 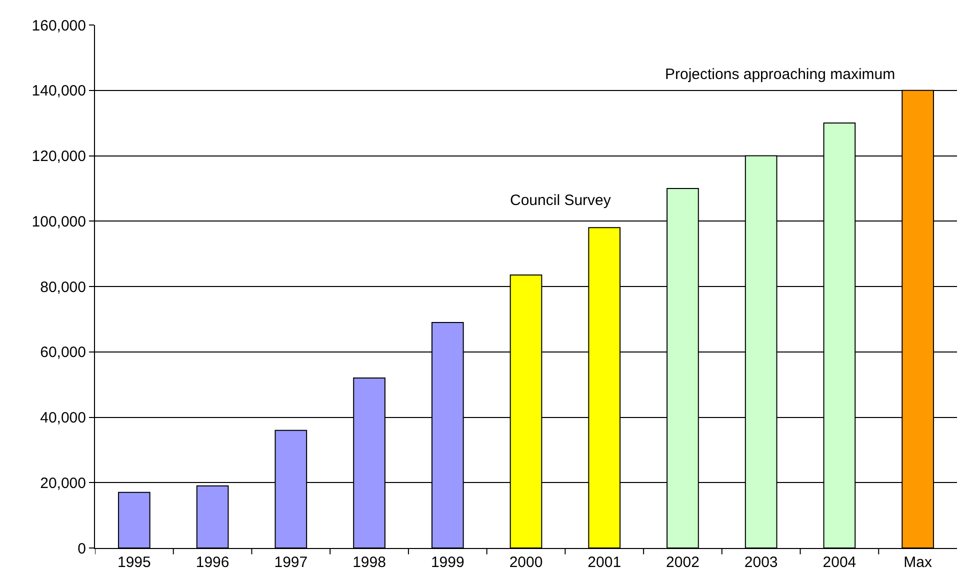 What do you see at coordinates (134, 562) in the screenshot?
I see `x-tick-label: 1995` at bounding box center [134, 562].